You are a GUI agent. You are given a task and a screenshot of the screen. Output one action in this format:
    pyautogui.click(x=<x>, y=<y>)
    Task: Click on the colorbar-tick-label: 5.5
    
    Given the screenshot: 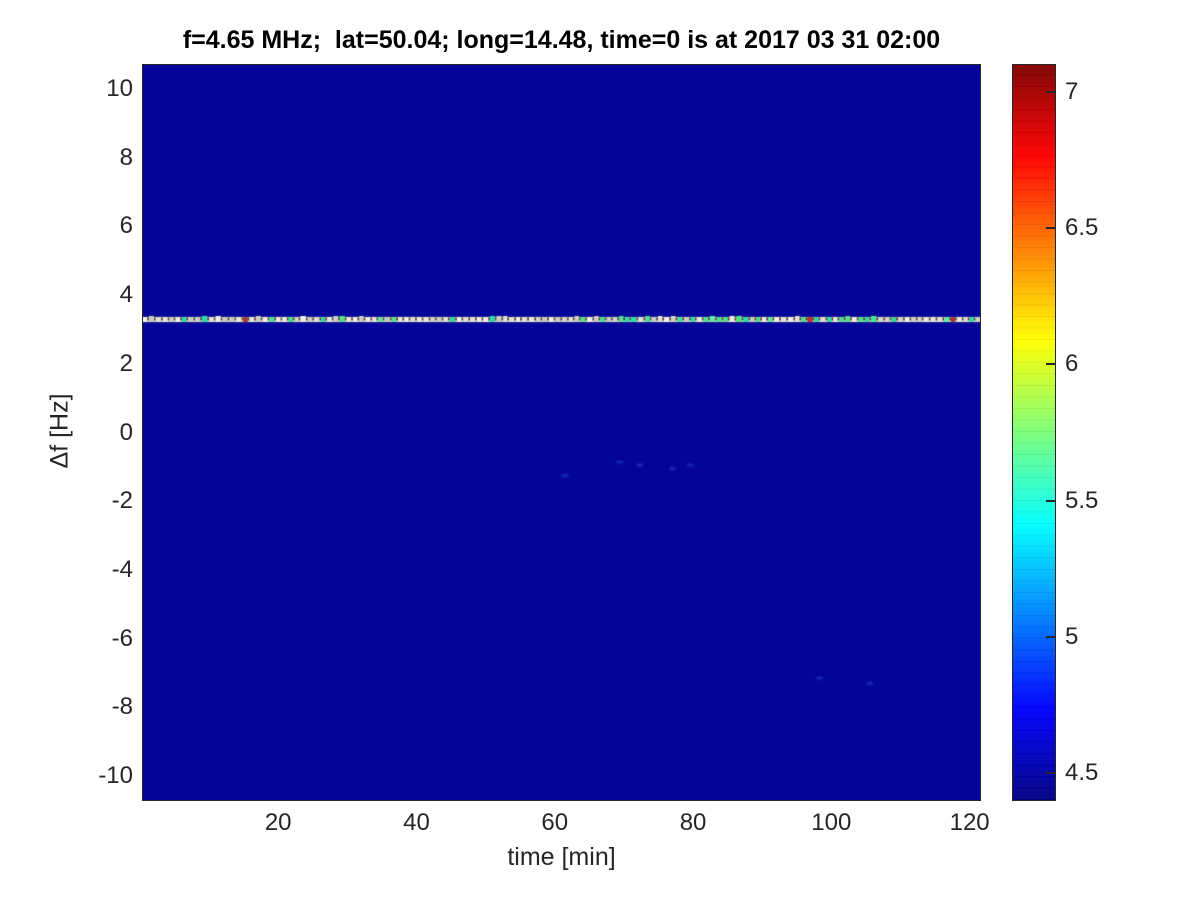 What is the action you would take?
    pyautogui.click(x=1082, y=500)
    